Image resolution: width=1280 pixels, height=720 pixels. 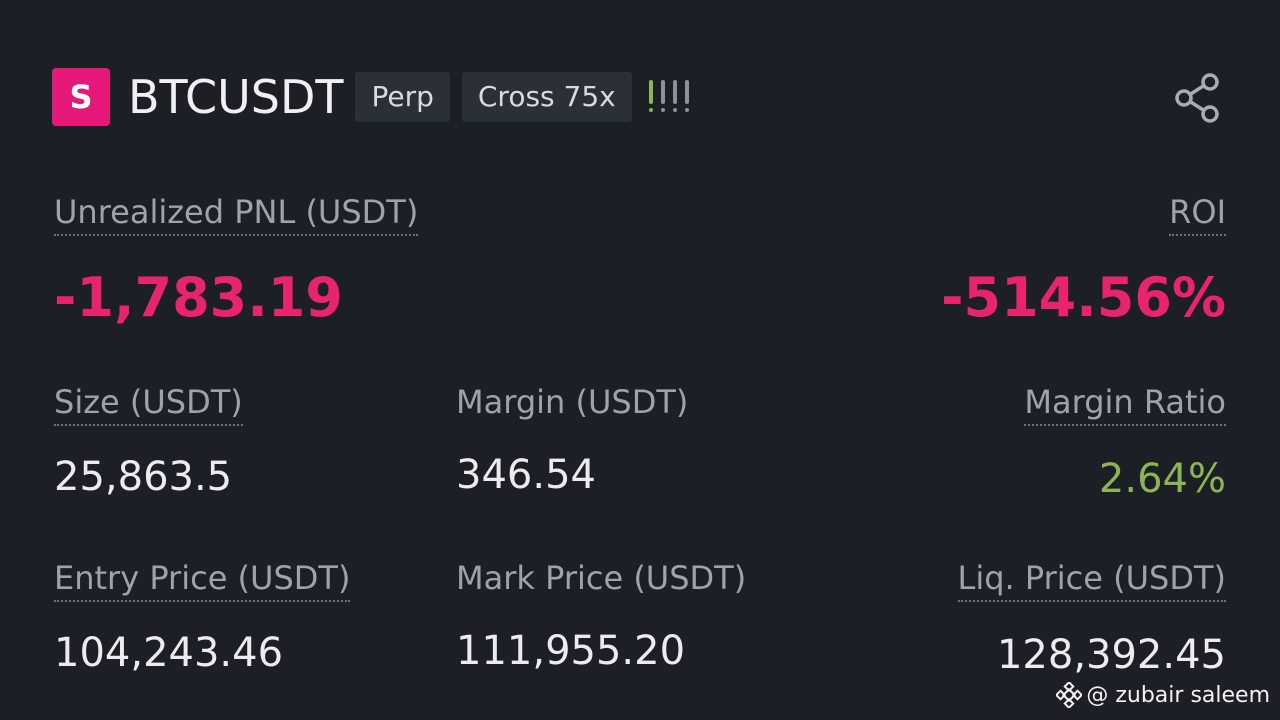 What do you see at coordinates (81, 97) in the screenshot?
I see `short-side-badge: S` at bounding box center [81, 97].